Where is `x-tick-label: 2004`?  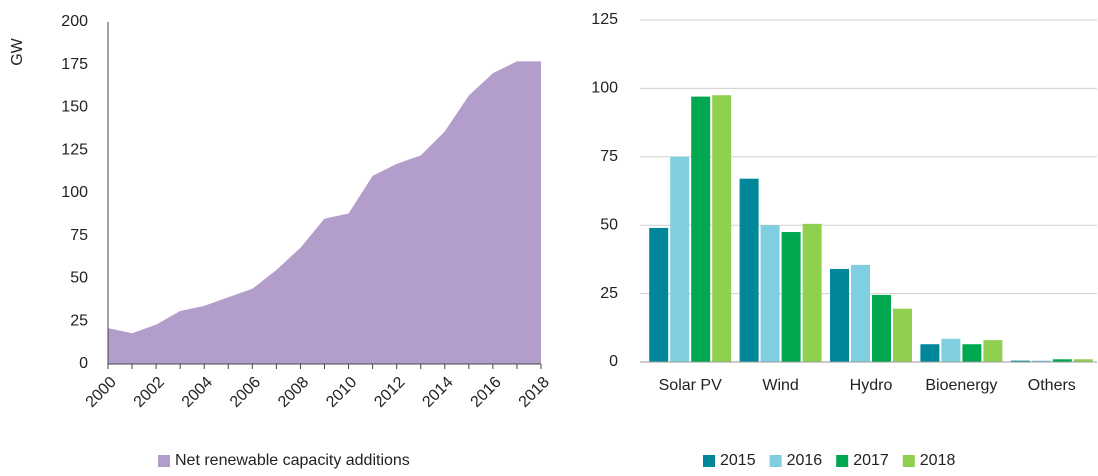 x-tick-label: 2004 is located at coordinates (197, 392).